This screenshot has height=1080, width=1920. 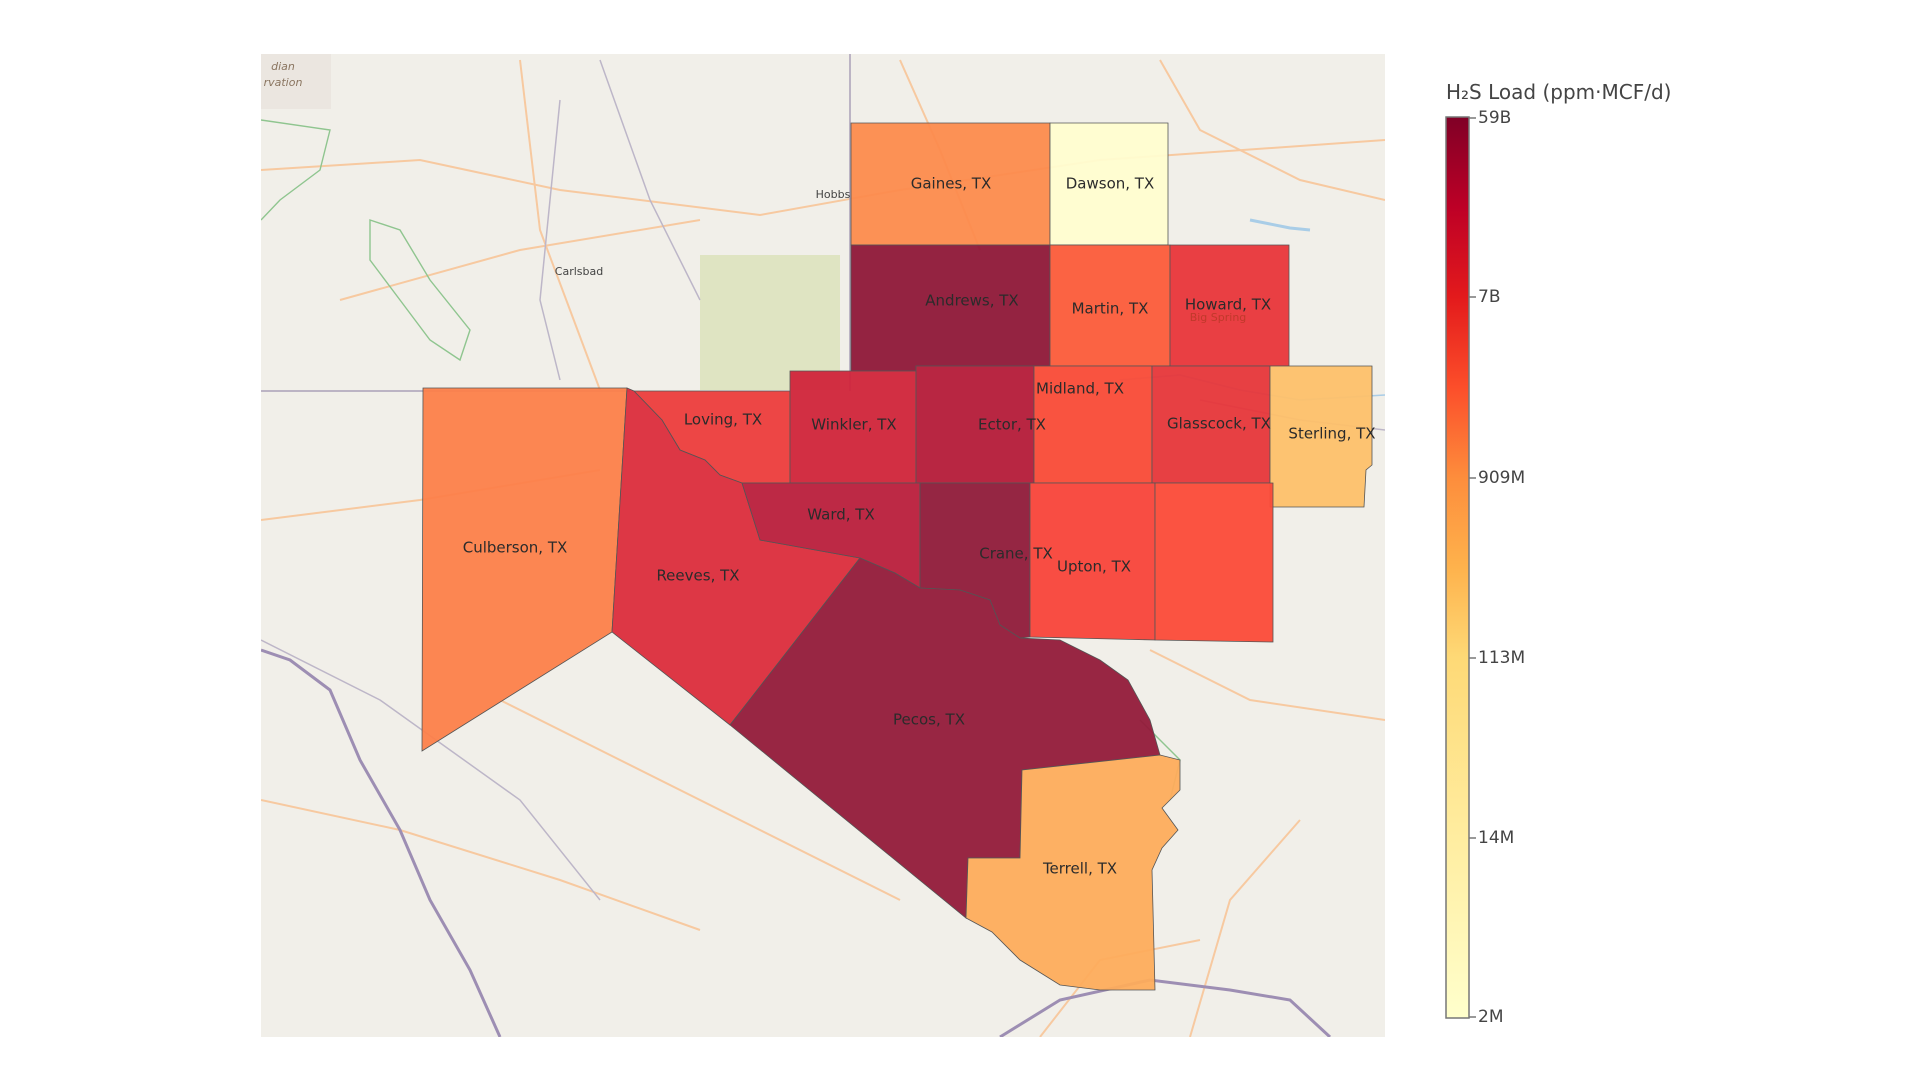 What do you see at coordinates (1080, 389) in the screenshot?
I see `county-label-midland: Midland, TX` at bounding box center [1080, 389].